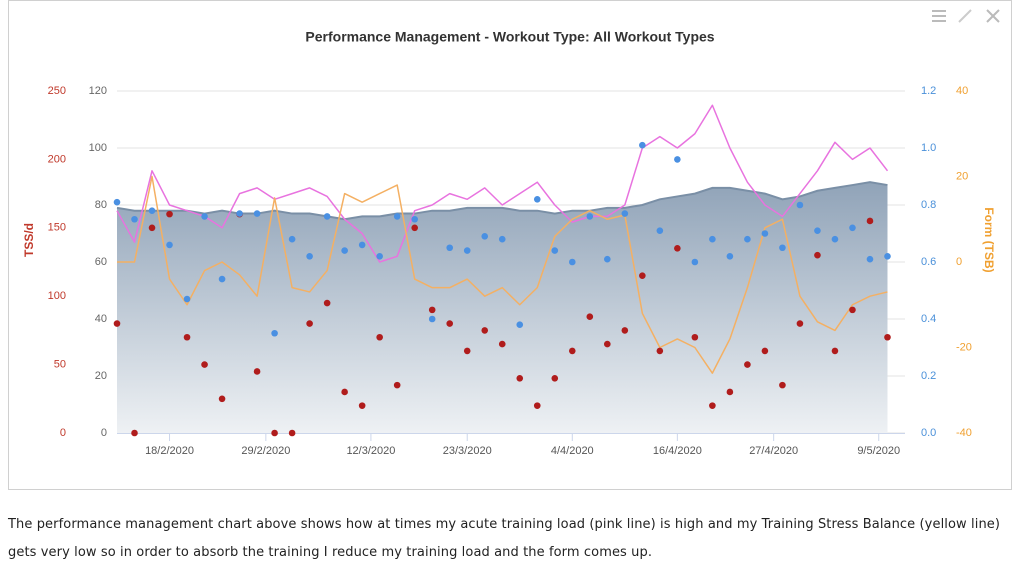 Image resolution: width=1024 pixels, height=577 pixels. Describe the element at coordinates (370, 451) in the screenshot. I see `x-tick-label: 12/3/2020` at that location.